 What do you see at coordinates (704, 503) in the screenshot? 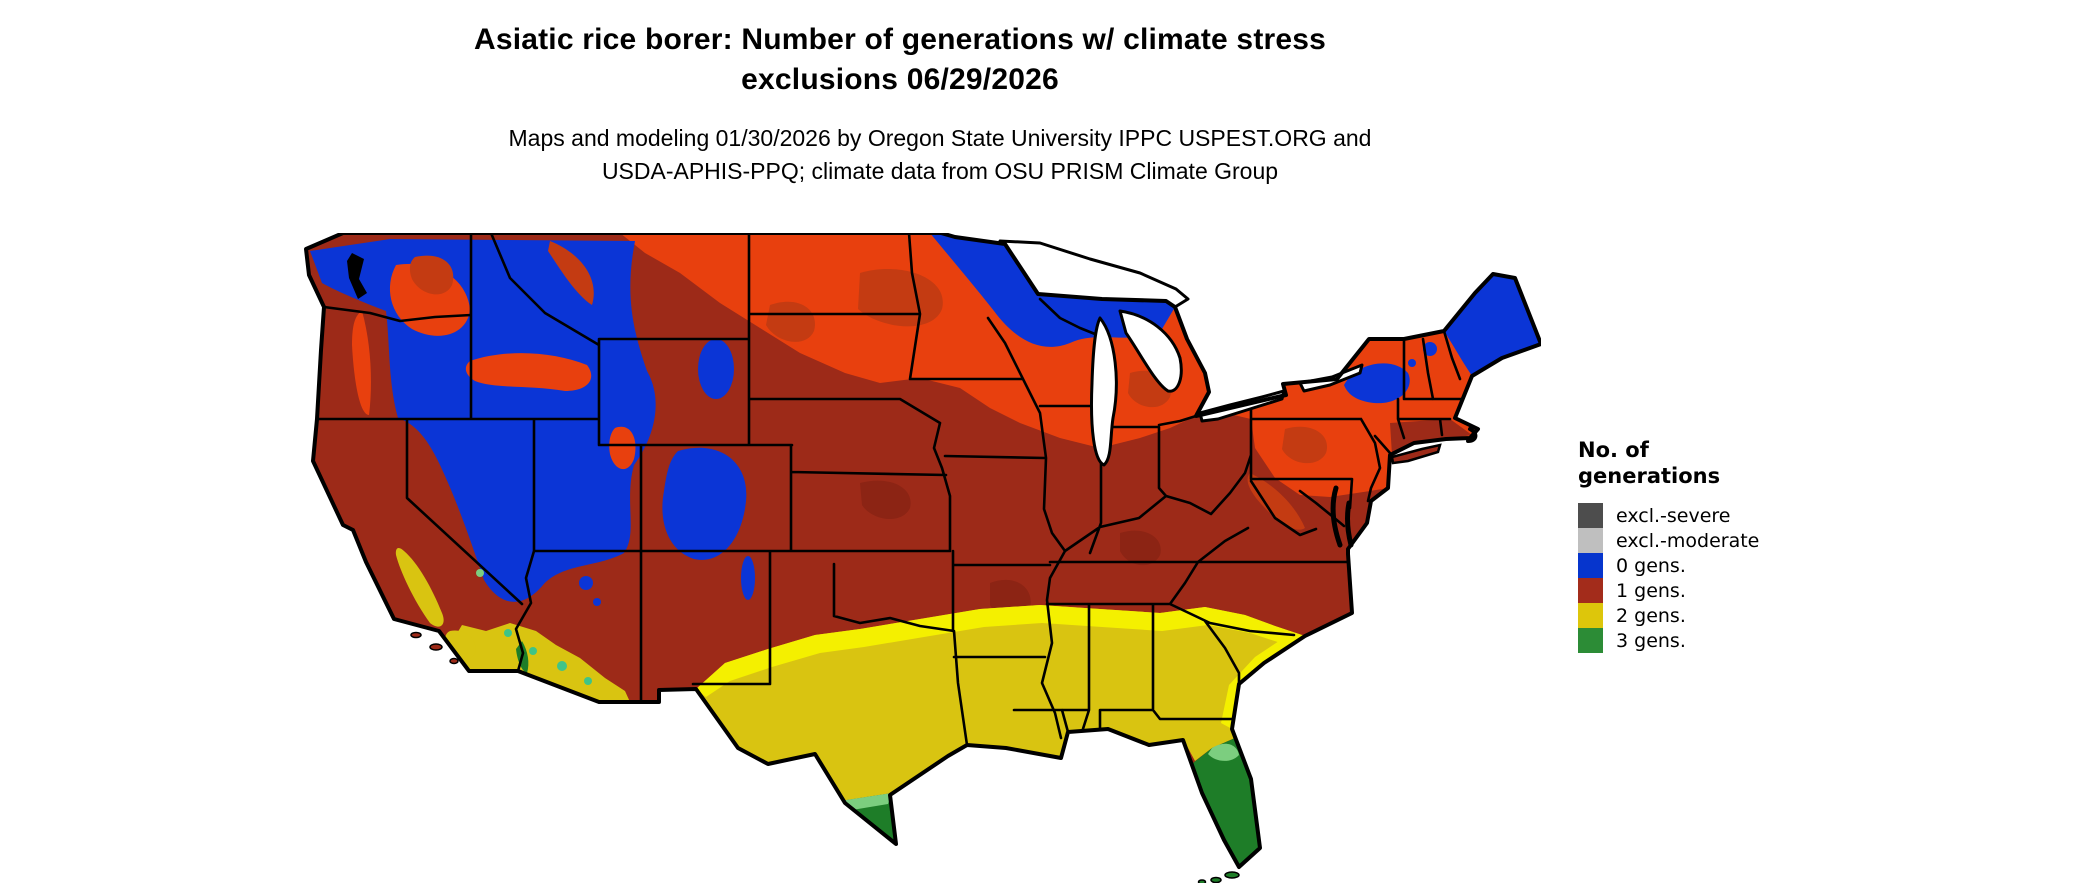
I see `map-region-0gen-colorado` at bounding box center [704, 503].